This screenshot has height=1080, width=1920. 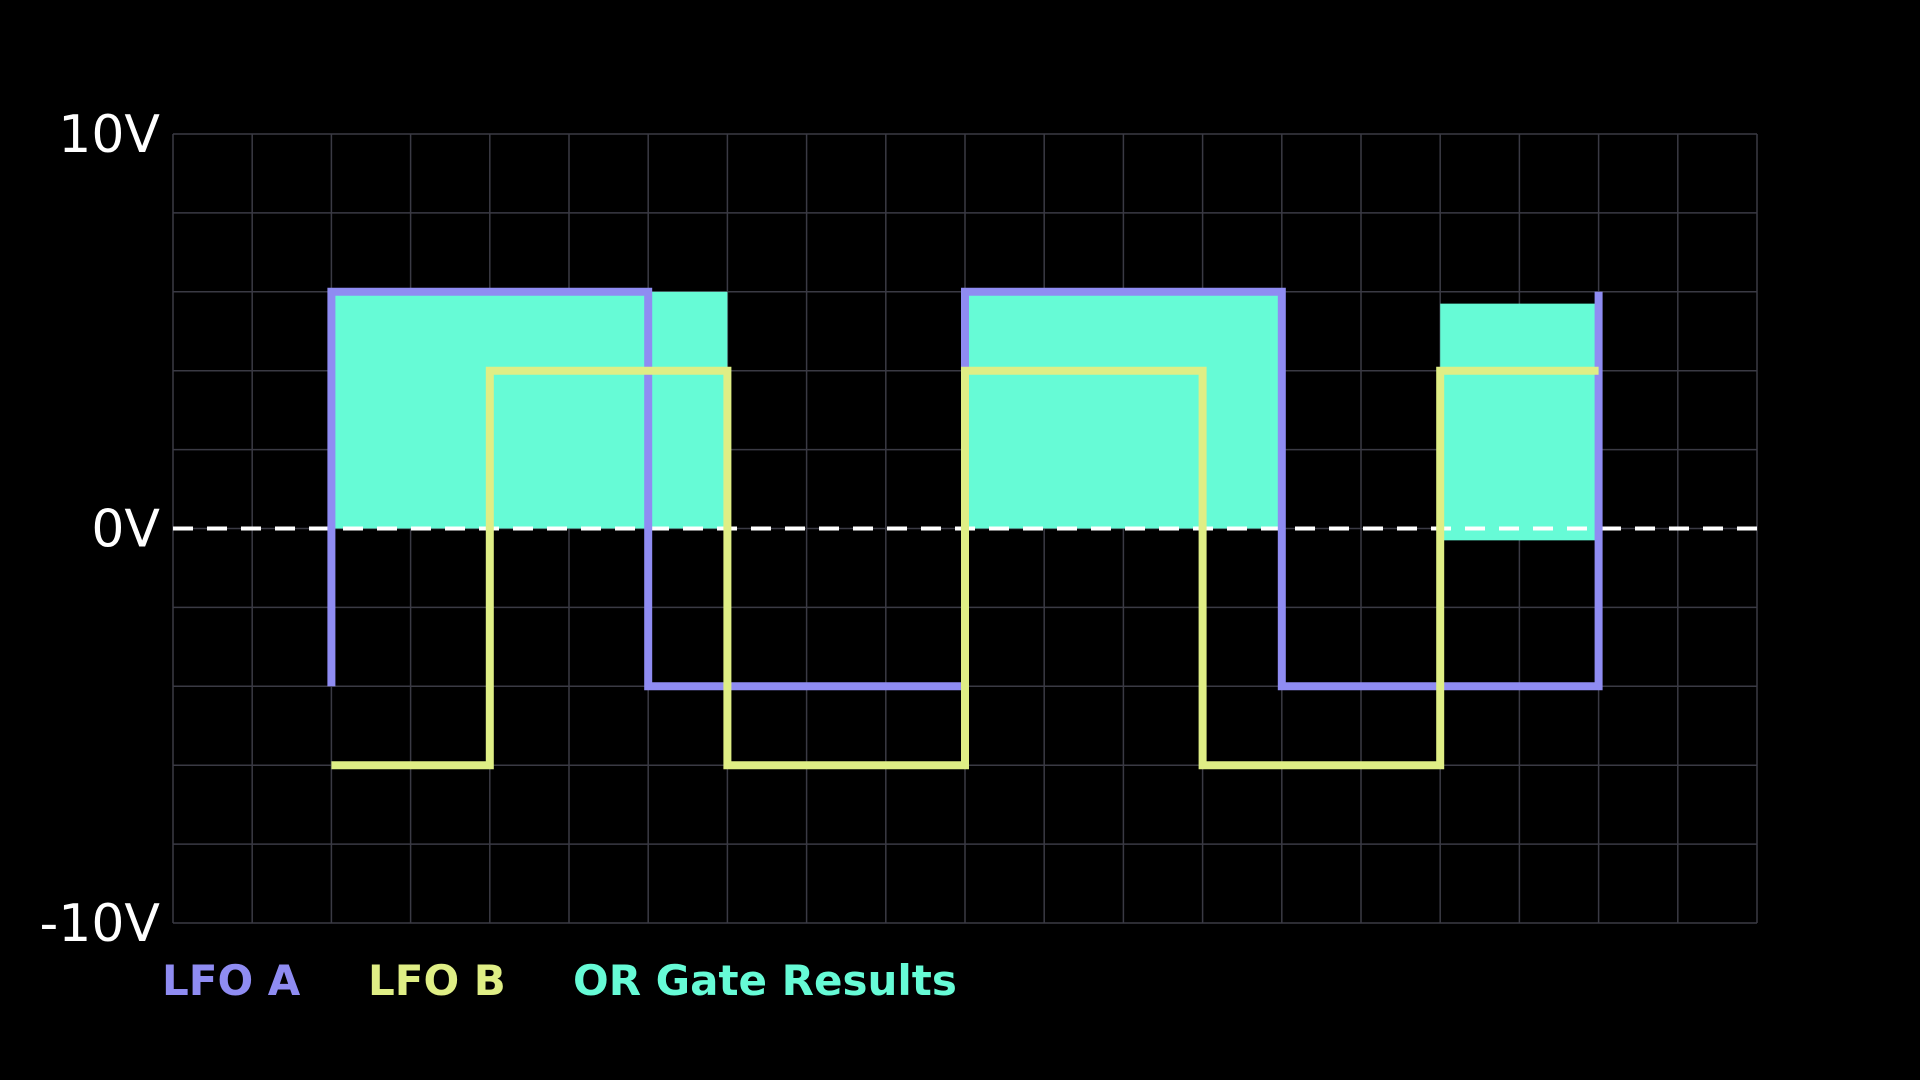 I want to click on legend-item: LFO A, so click(x=231, y=980).